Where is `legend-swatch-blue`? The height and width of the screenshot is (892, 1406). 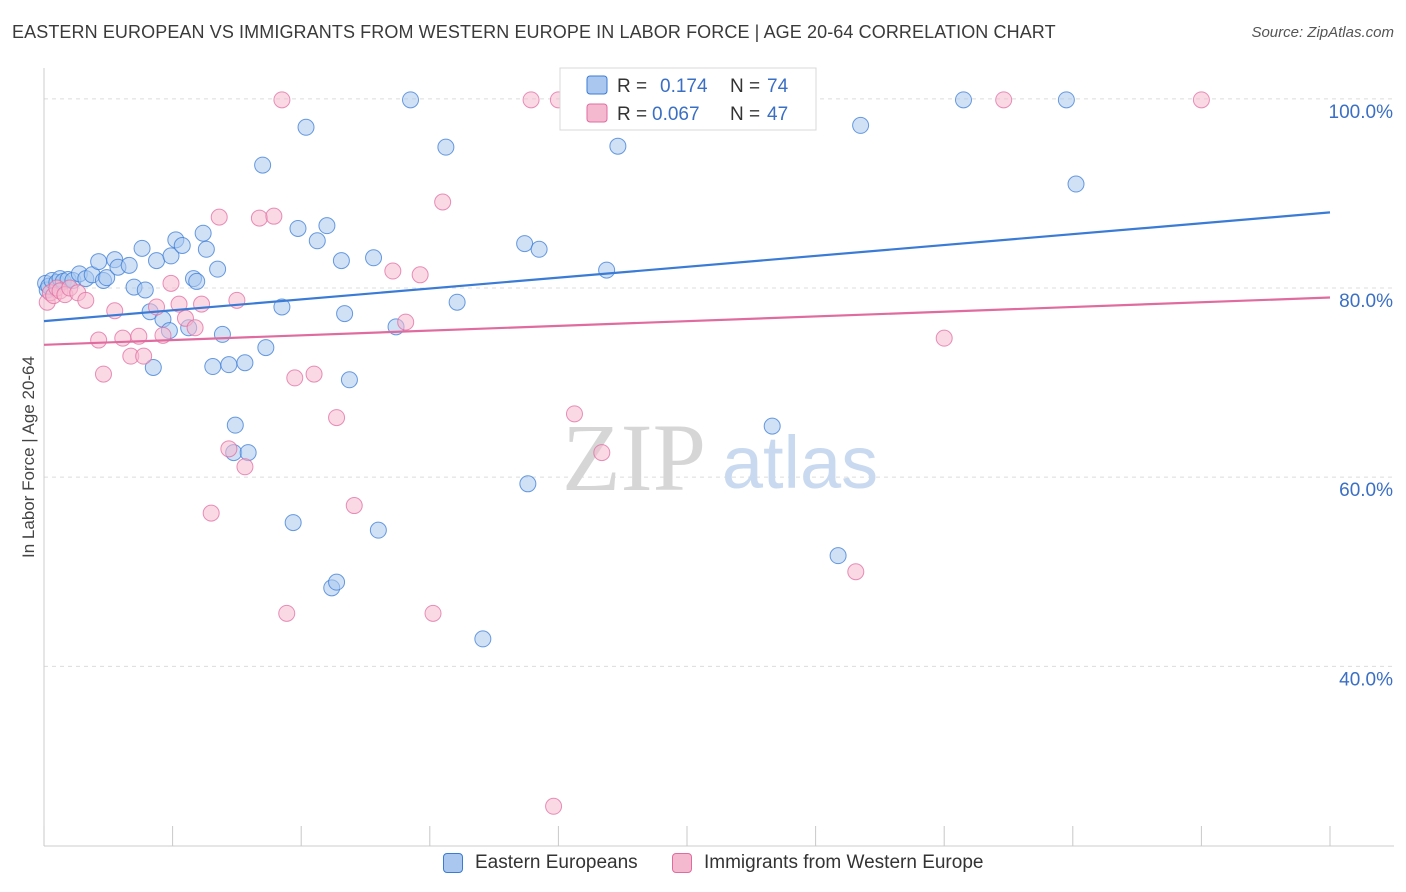
legend-swatch-blue is located at coordinates (597, 85).